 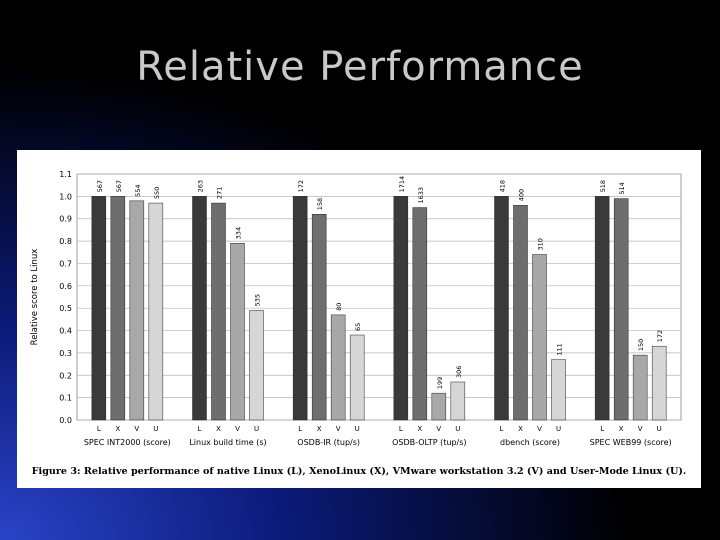 I want to click on bar-value-label: 1714, so click(x=402, y=184).